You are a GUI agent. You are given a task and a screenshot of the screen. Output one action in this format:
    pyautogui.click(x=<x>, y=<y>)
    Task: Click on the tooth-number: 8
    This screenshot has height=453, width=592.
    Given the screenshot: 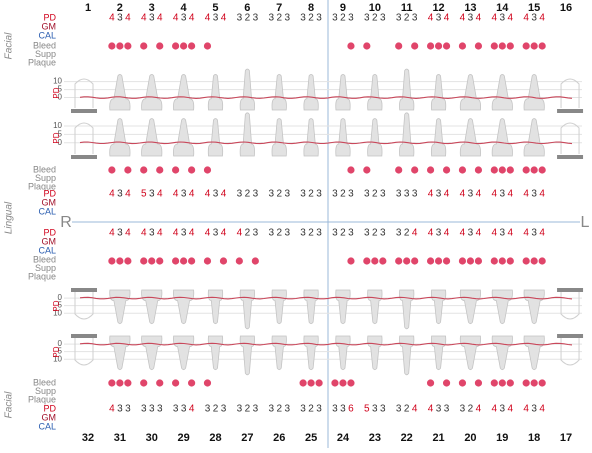 What is the action you would take?
    pyautogui.click(x=311, y=8)
    